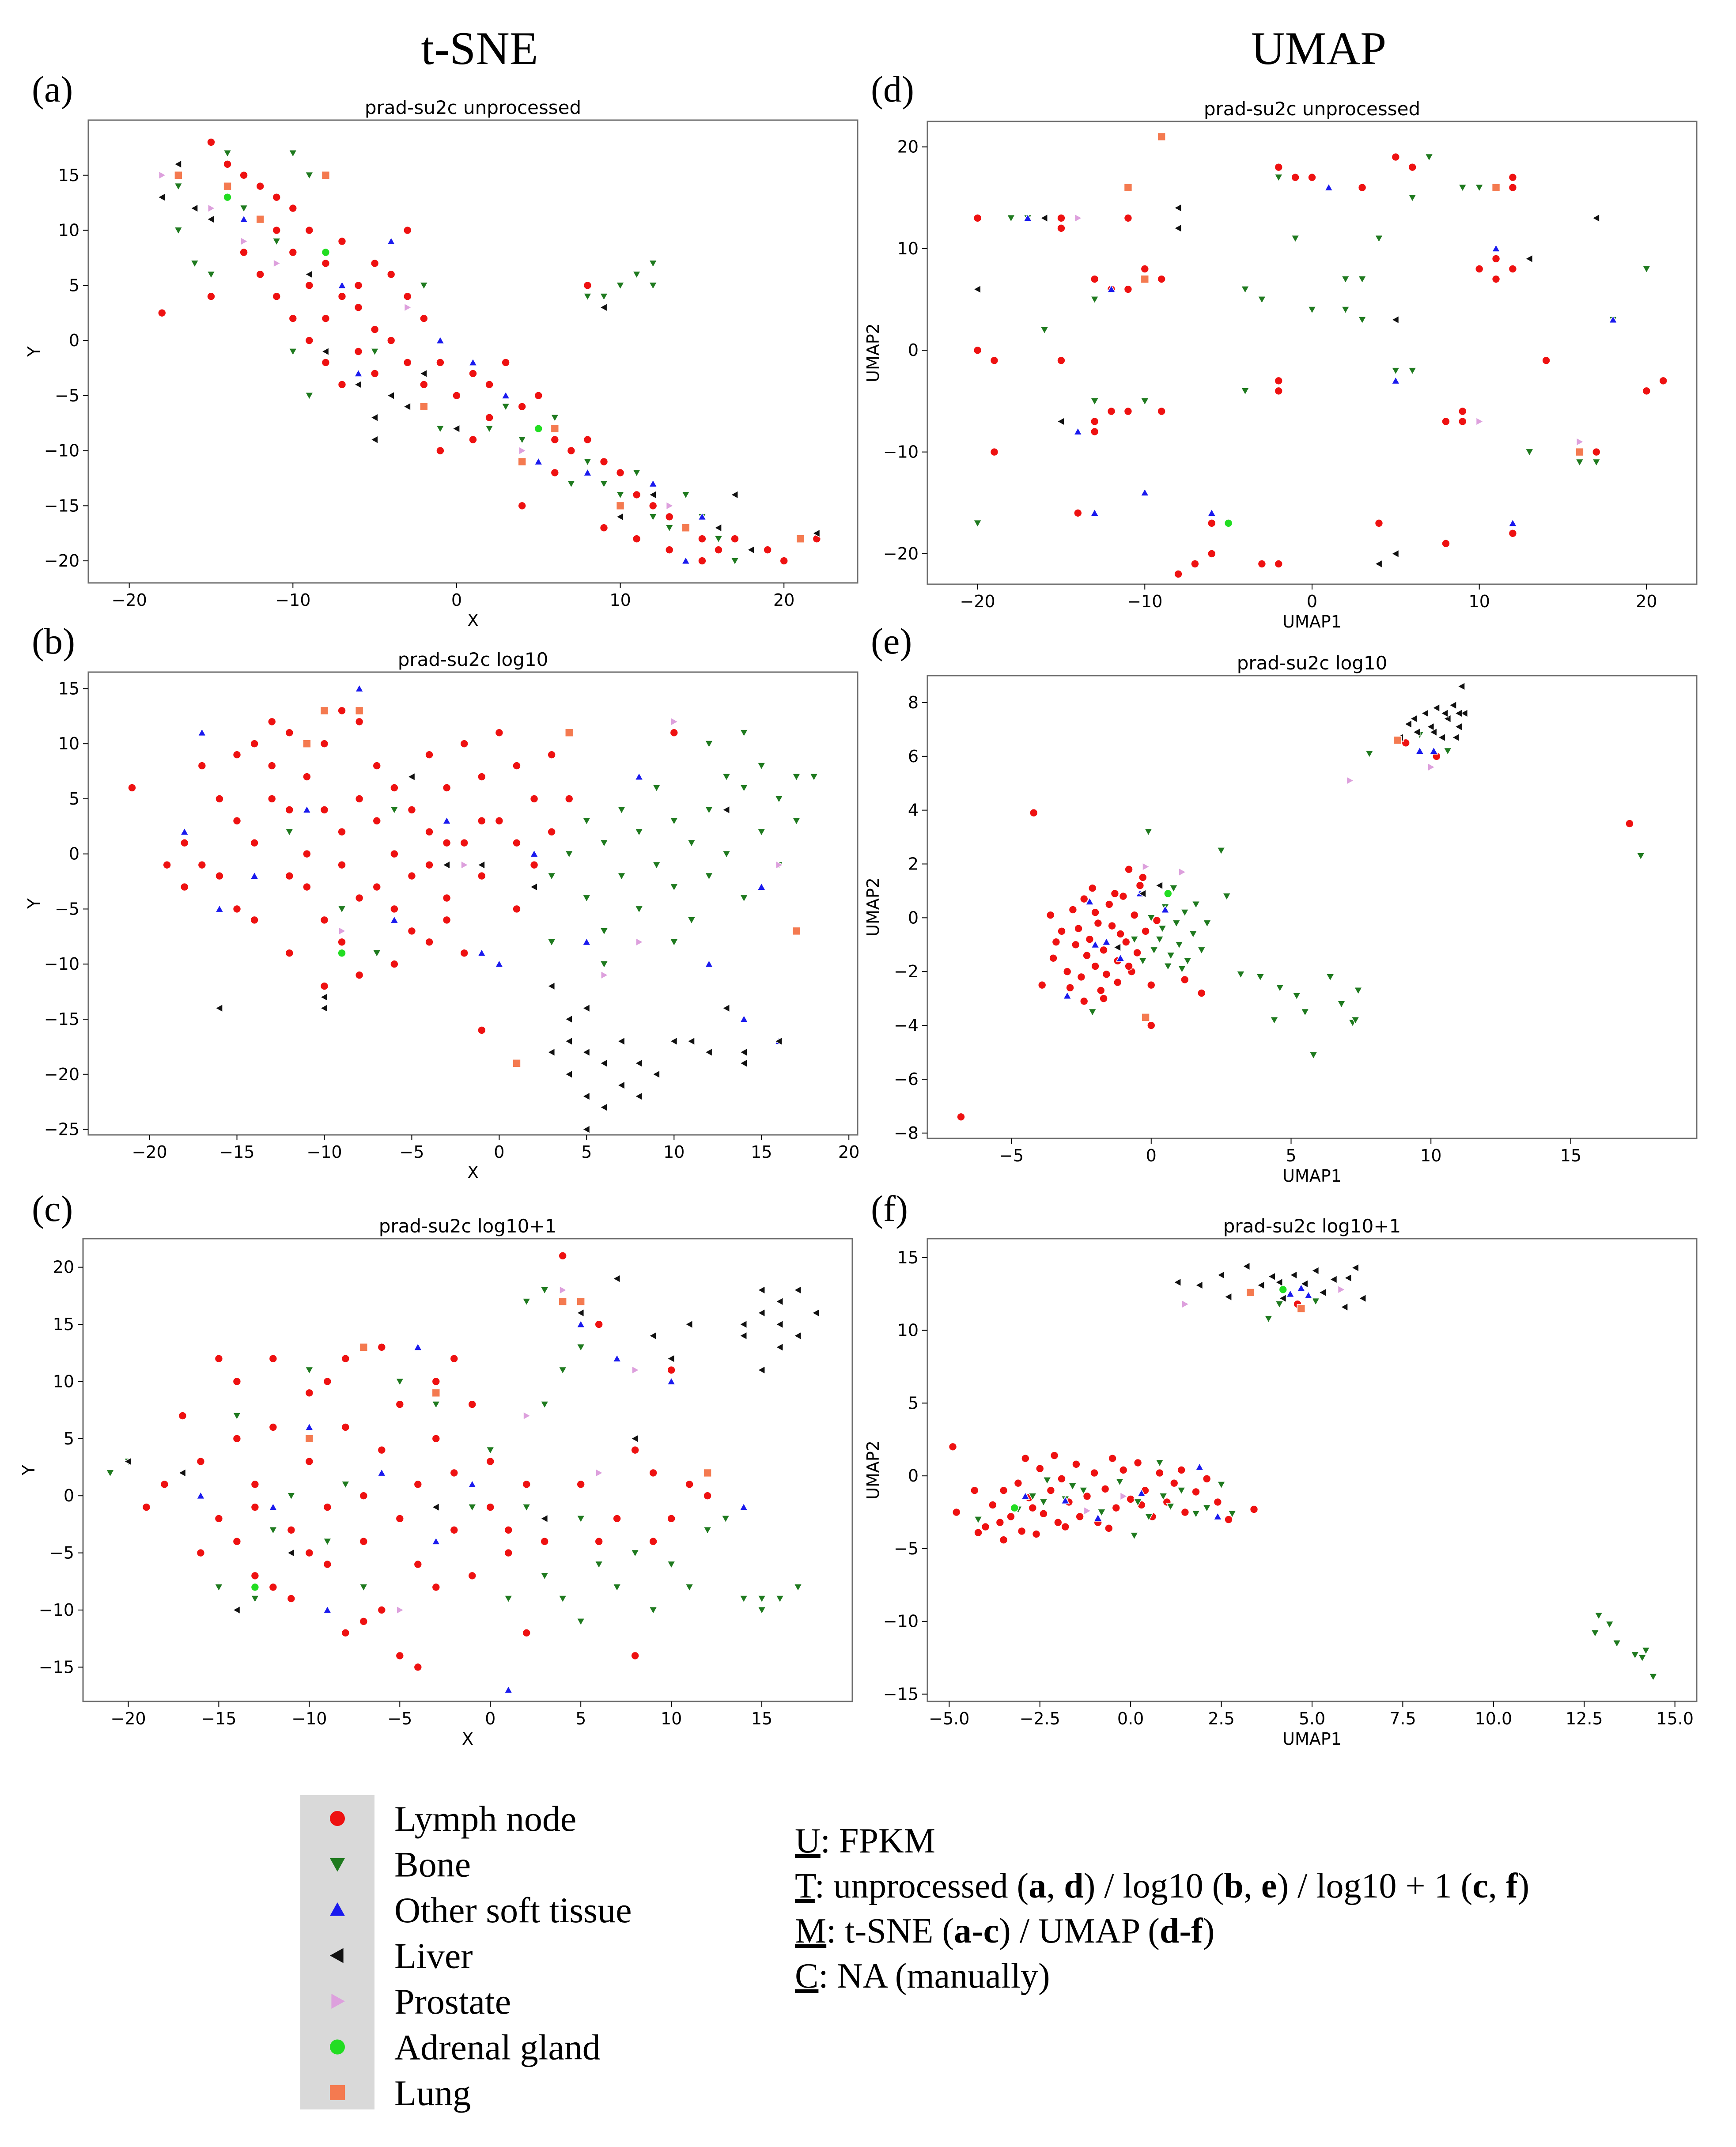 The width and height of the screenshot is (1736, 2147). What do you see at coordinates (129, 600) in the screenshot?
I see `x-tick-label: −20` at bounding box center [129, 600].